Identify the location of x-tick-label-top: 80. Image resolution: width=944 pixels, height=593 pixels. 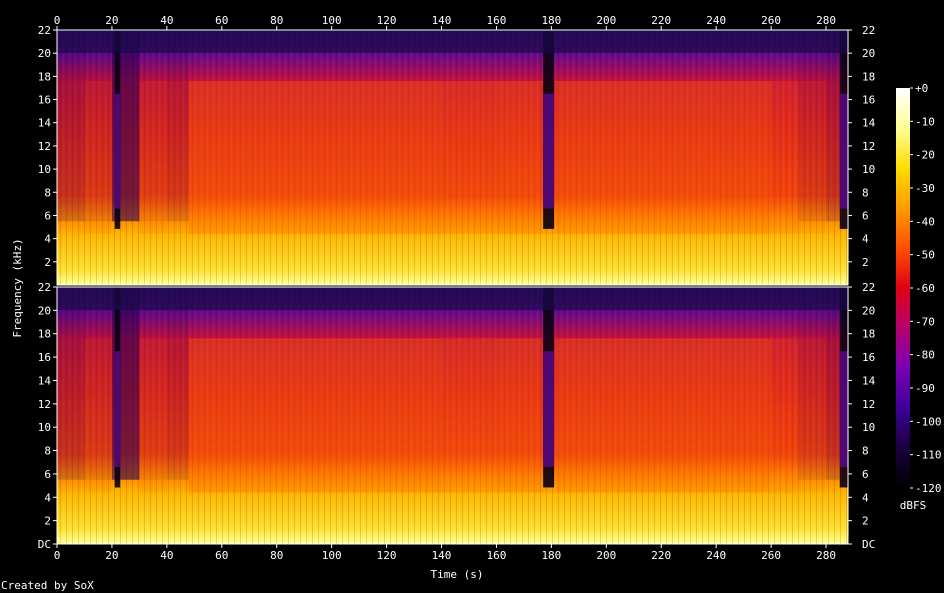
(276, 20).